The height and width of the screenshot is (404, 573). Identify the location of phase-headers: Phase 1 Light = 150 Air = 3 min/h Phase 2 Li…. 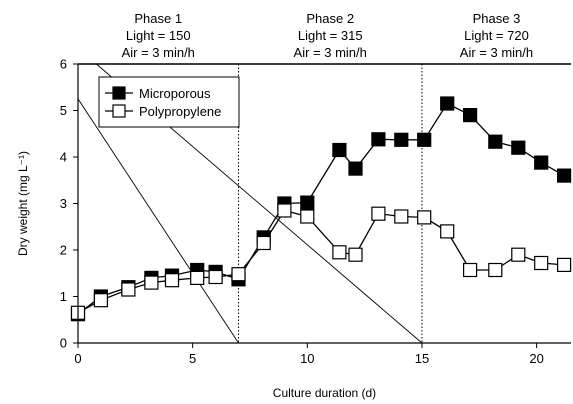
(328, 35).